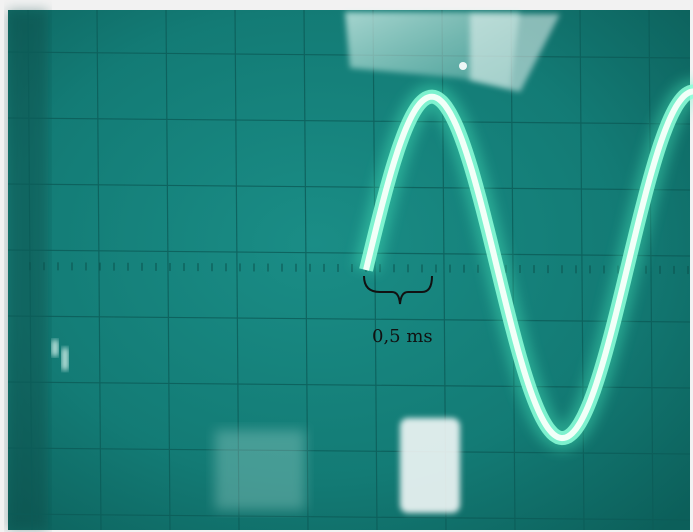 Image resolution: width=693 pixels, height=532 pixels. What do you see at coordinates (430, 465) in the screenshot?
I see `bottom-glare` at bounding box center [430, 465].